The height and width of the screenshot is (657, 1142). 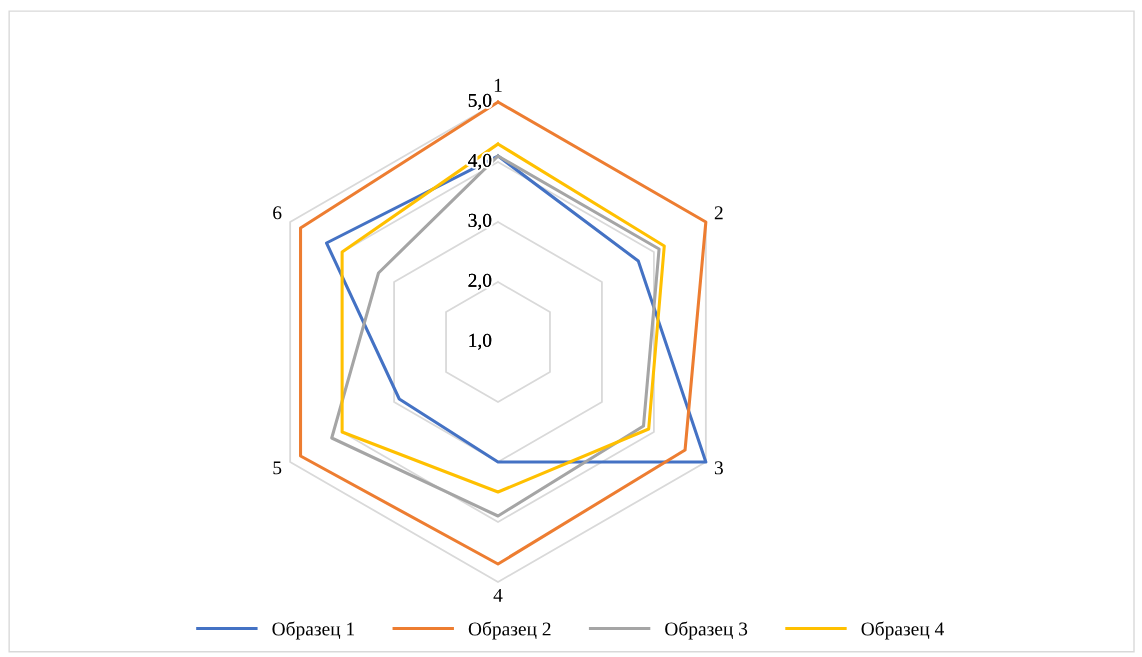 I want to click on y-tick-label: 1,0, so click(x=480, y=341).